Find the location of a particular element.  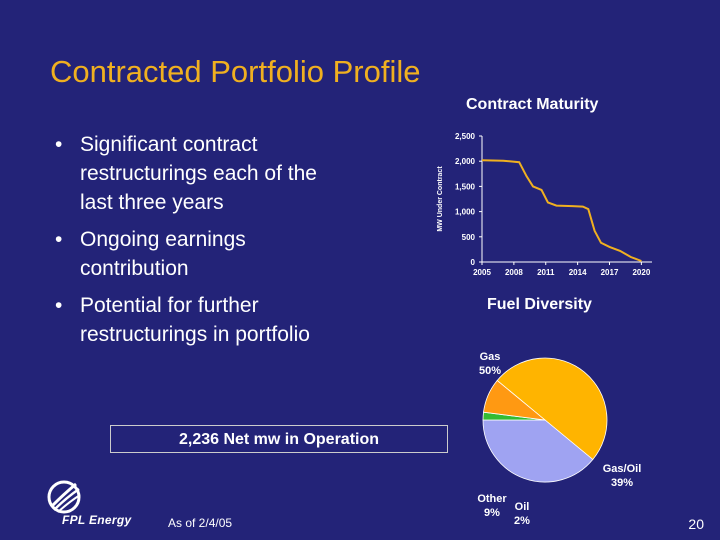

slice-value: 50% is located at coordinates (490, 371).